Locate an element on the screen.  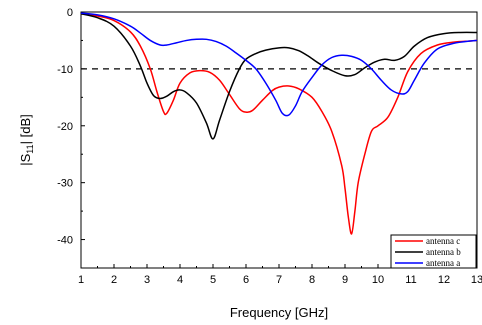
legend-label-antenna-c: antenna c is located at coordinates (443, 241).